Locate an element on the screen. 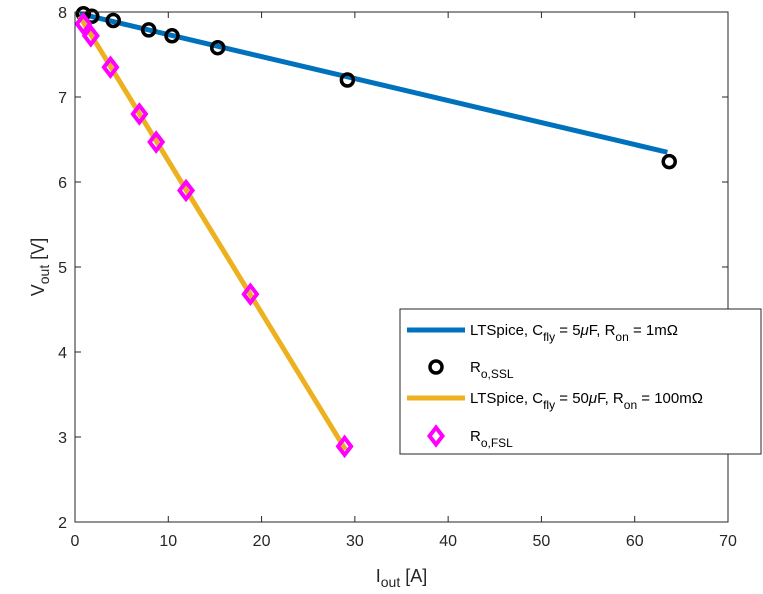 The image size is (763, 594). x-tick-label: 60 is located at coordinates (635, 541).